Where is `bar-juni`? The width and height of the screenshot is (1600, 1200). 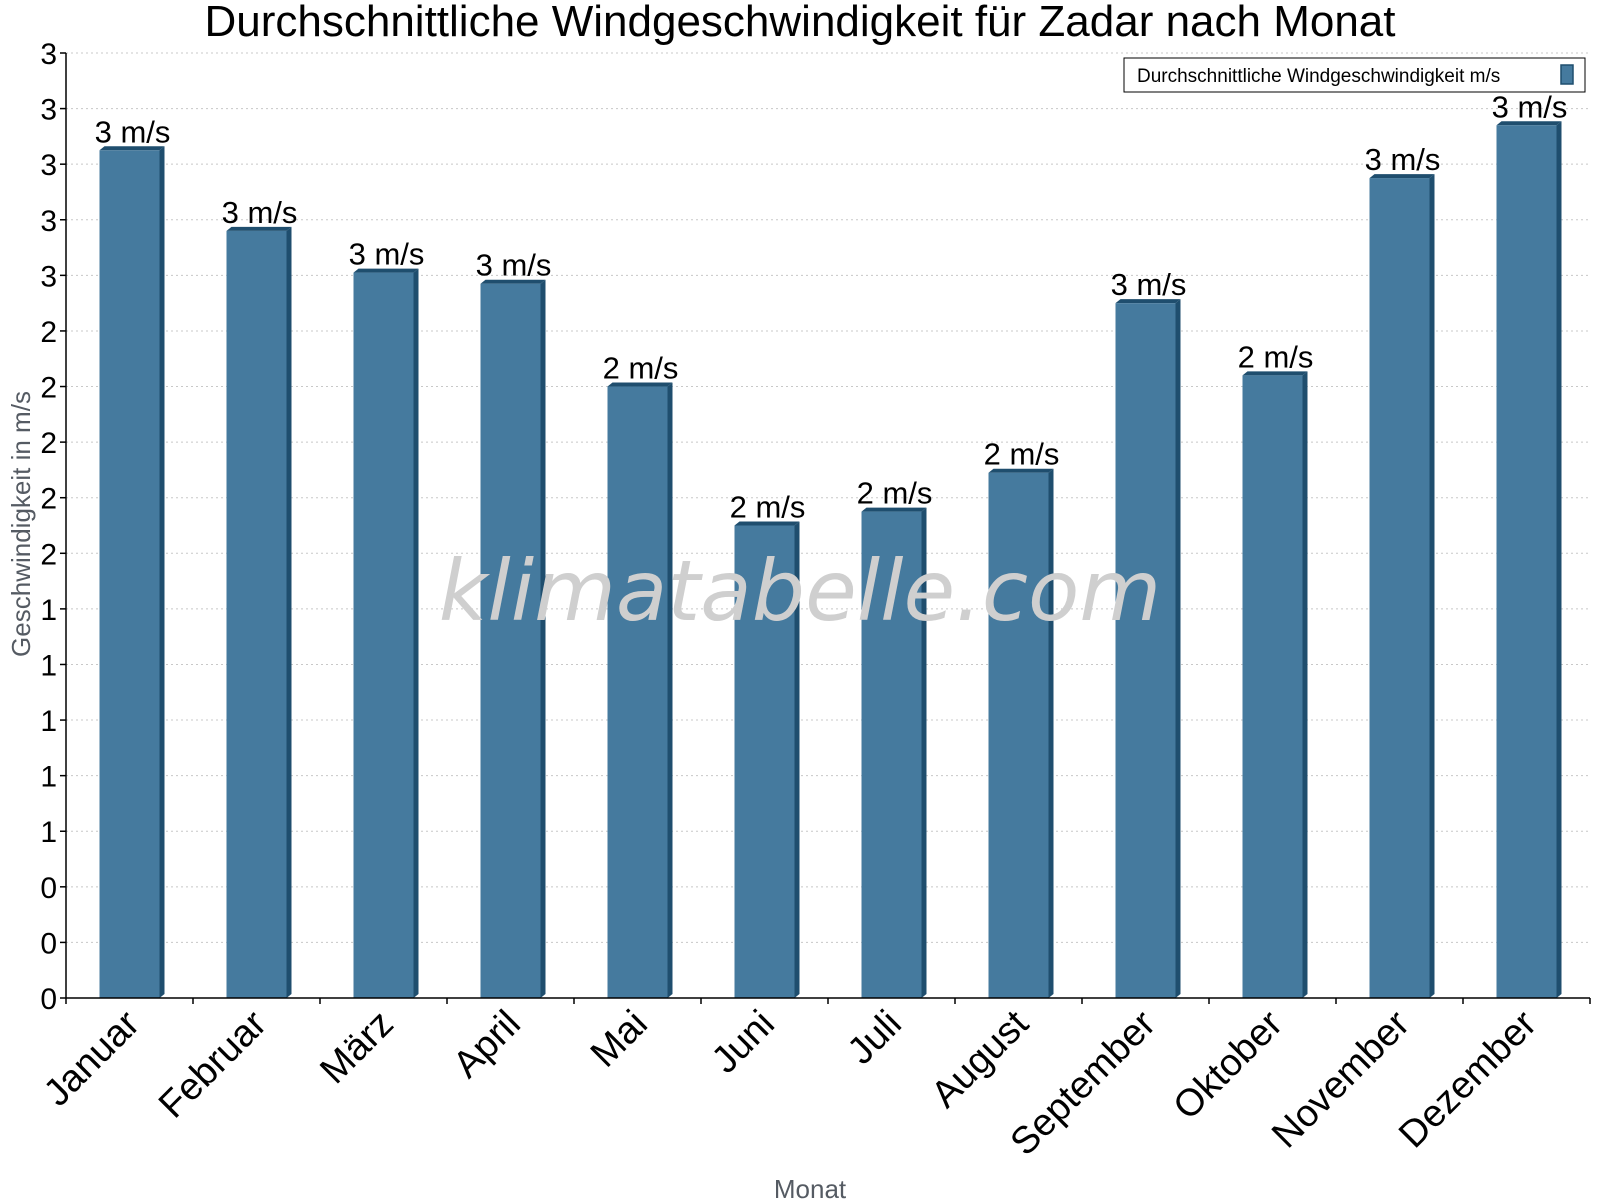 bar-juni is located at coordinates (767, 759).